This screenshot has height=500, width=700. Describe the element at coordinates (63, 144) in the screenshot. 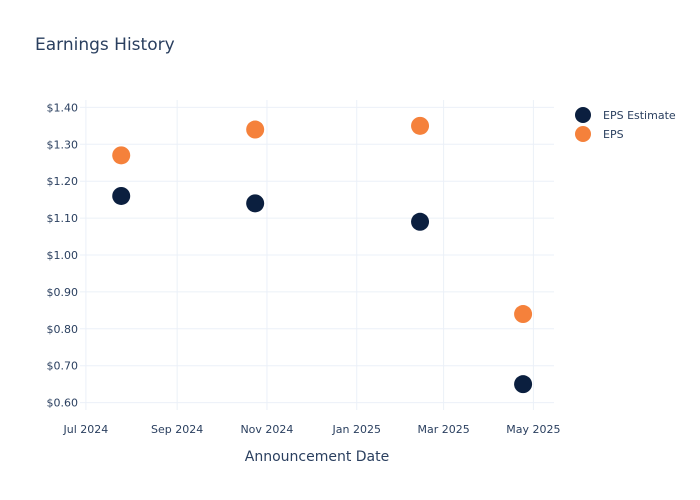

I see `y-tick-label: $1.30` at that location.